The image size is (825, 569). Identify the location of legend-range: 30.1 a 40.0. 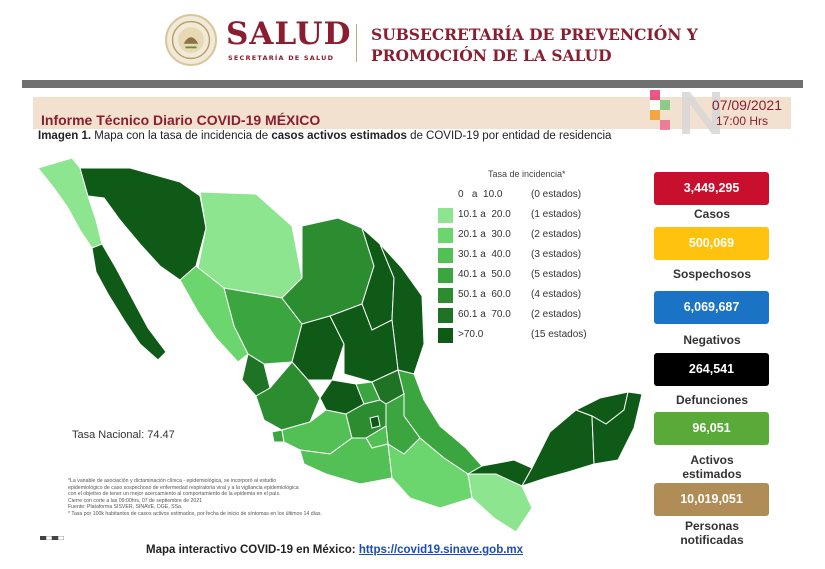
(484, 254).